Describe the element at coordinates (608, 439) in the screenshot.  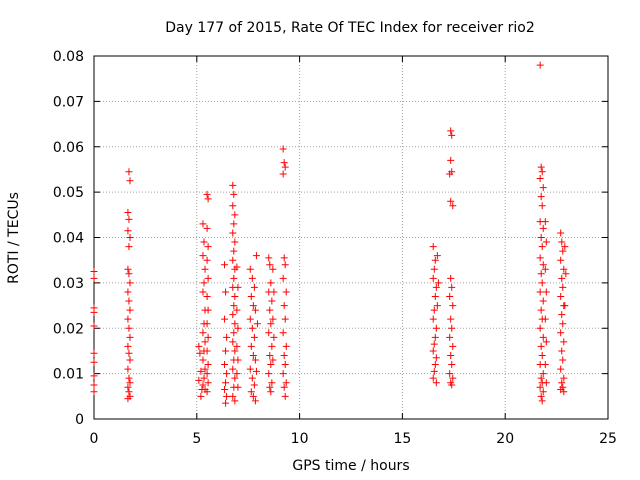
I see `x-tick-label: 25` at that location.